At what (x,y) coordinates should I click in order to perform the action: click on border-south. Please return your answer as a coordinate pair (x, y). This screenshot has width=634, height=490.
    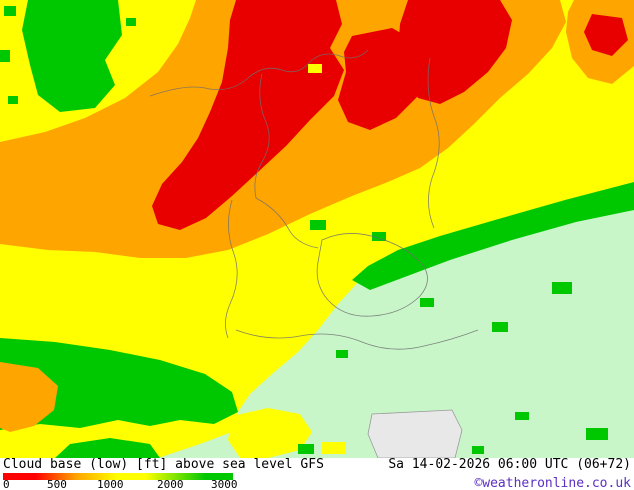
    Looking at the image, I should click on (357, 339).